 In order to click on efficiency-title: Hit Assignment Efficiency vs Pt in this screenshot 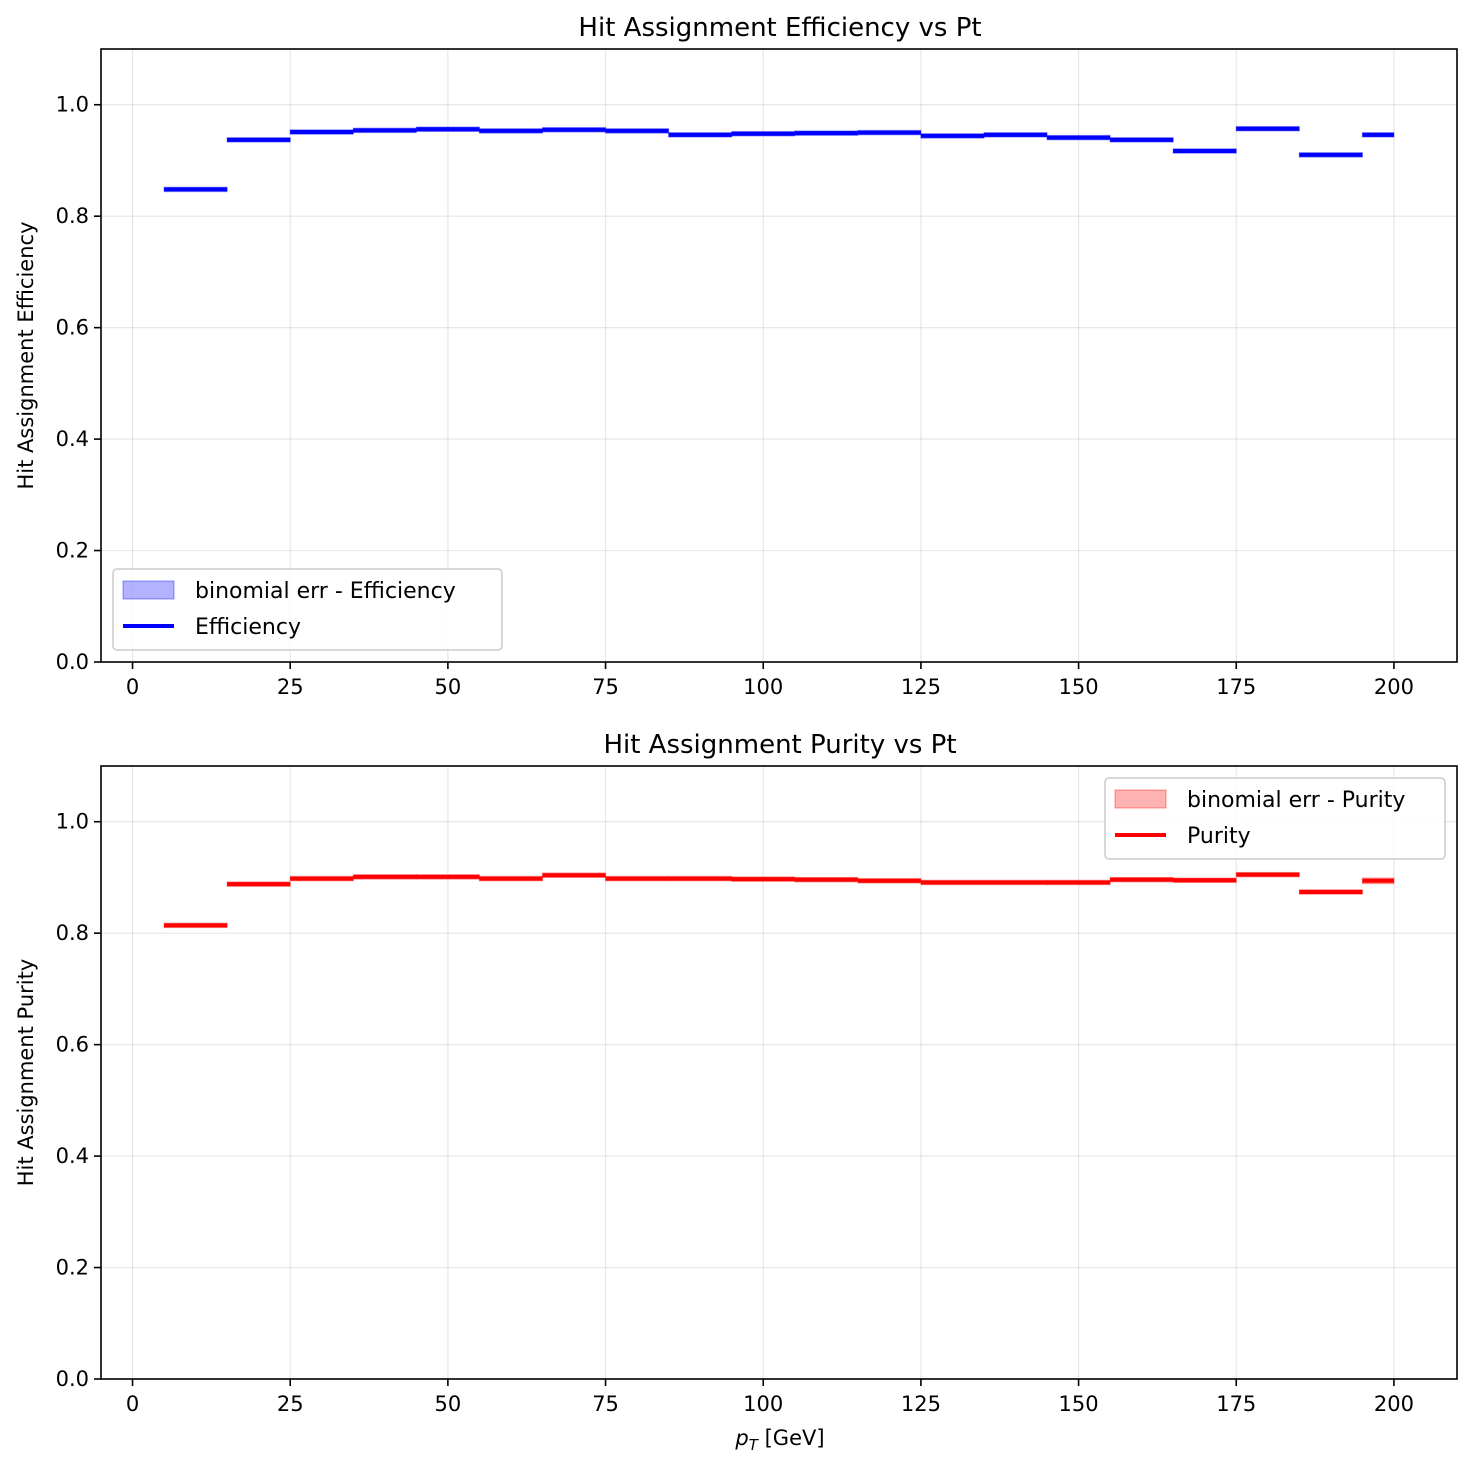, I will do `click(779, 28)`.